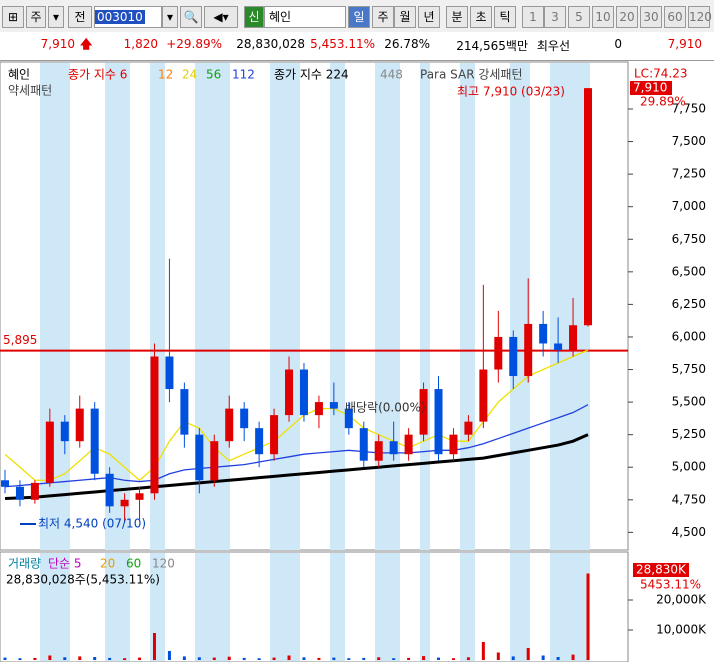 This screenshot has width=714, height=662. I want to click on legend-item: 종가 지수 6, so click(97, 75).